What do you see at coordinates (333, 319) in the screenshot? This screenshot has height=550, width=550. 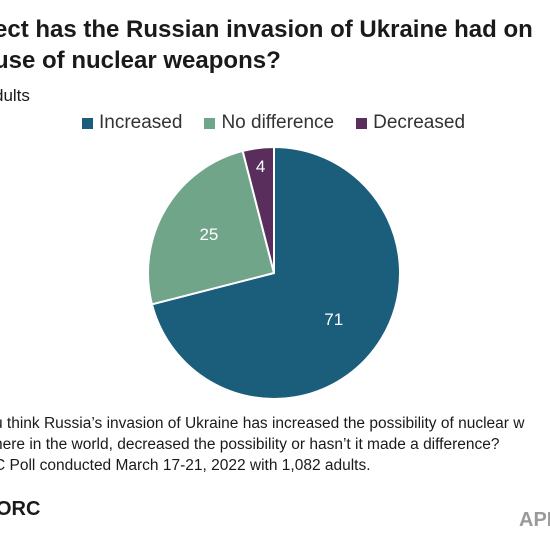 I see `data-label-increased: 71` at bounding box center [333, 319].